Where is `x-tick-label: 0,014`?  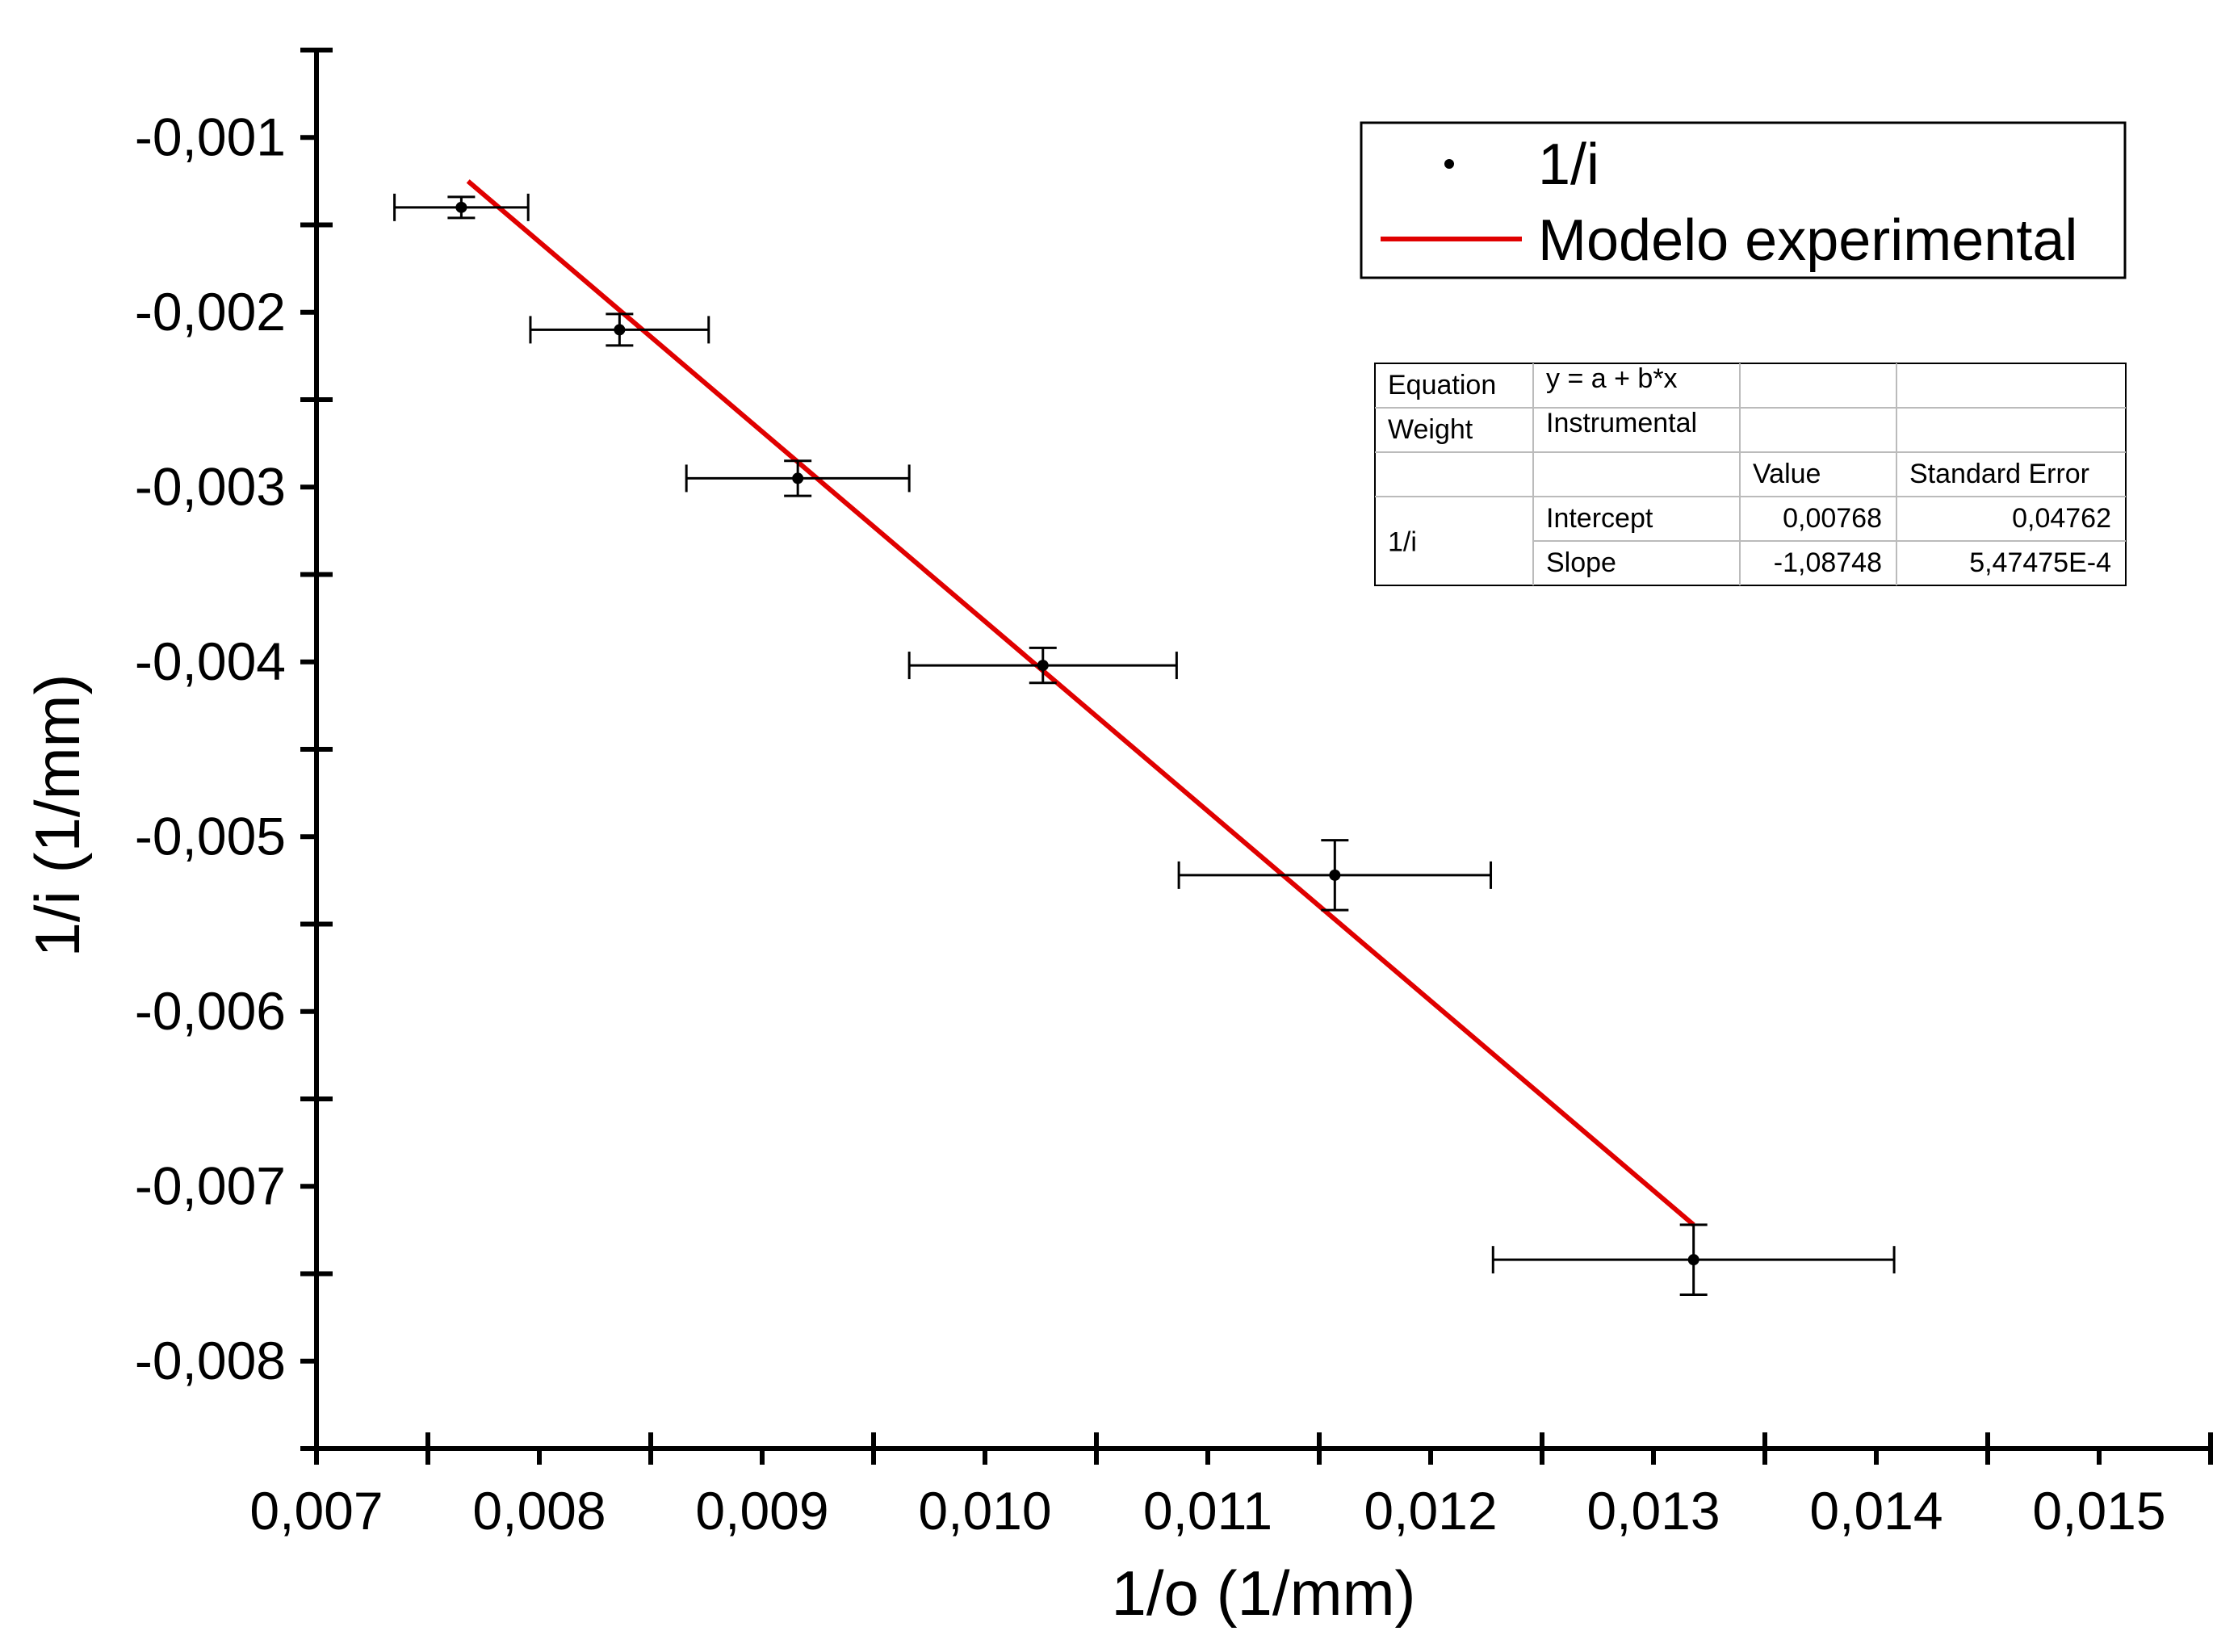 x-tick-label: 0,014 is located at coordinates (1876, 1511).